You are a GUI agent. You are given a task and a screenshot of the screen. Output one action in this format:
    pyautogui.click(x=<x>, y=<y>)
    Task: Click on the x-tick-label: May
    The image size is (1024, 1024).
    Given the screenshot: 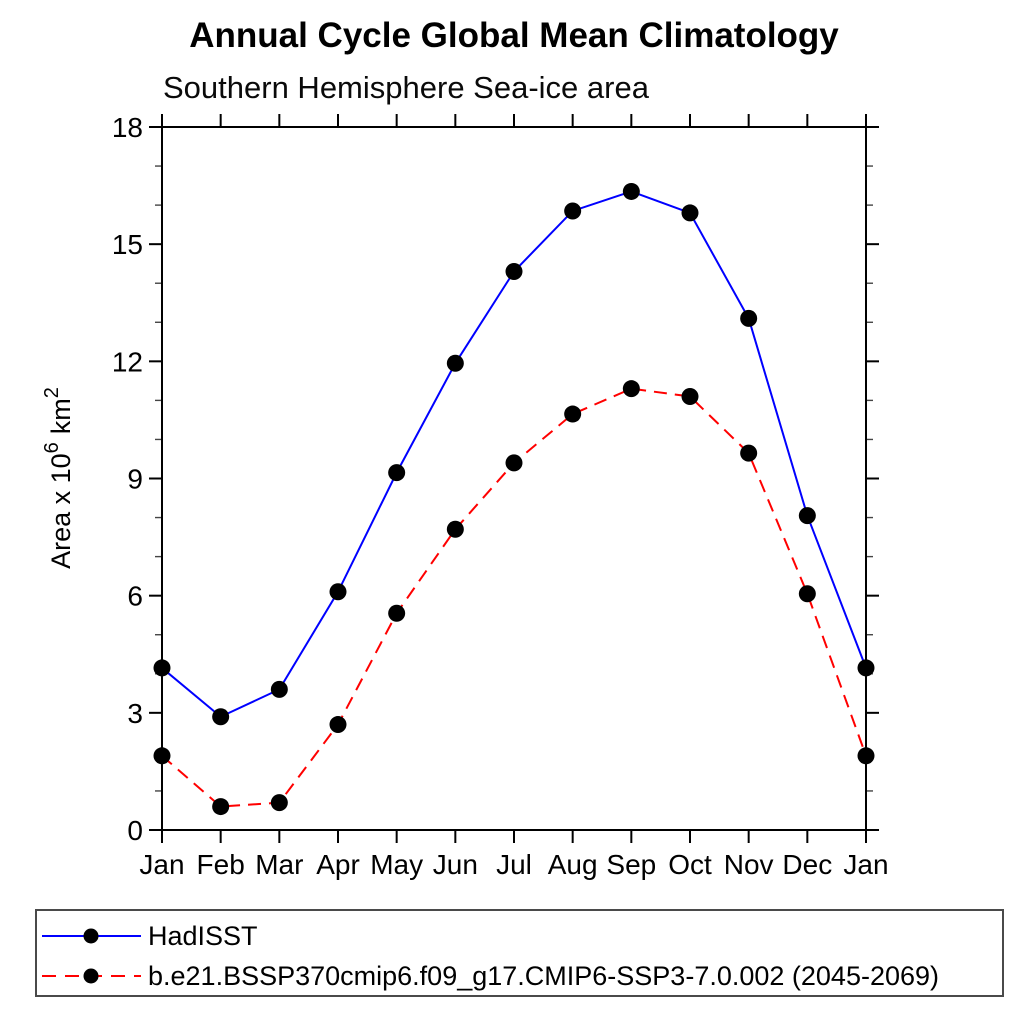 What is the action you would take?
    pyautogui.click(x=396, y=864)
    